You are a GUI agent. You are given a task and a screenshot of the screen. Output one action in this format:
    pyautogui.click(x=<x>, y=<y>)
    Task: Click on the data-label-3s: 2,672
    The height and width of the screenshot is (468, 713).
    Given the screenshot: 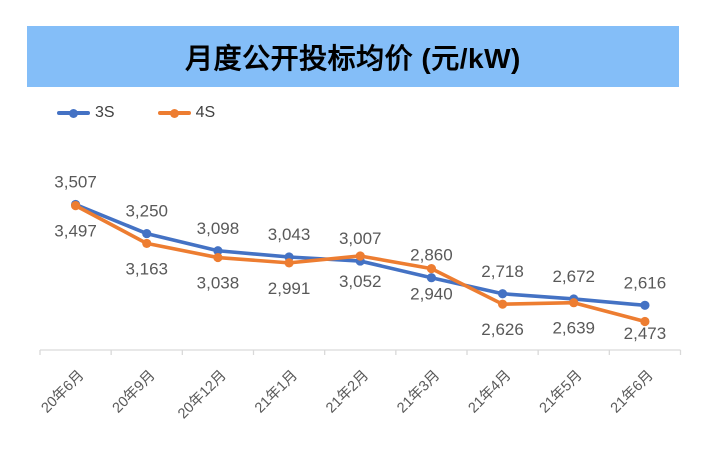 What is the action you would take?
    pyautogui.click(x=573, y=276)
    